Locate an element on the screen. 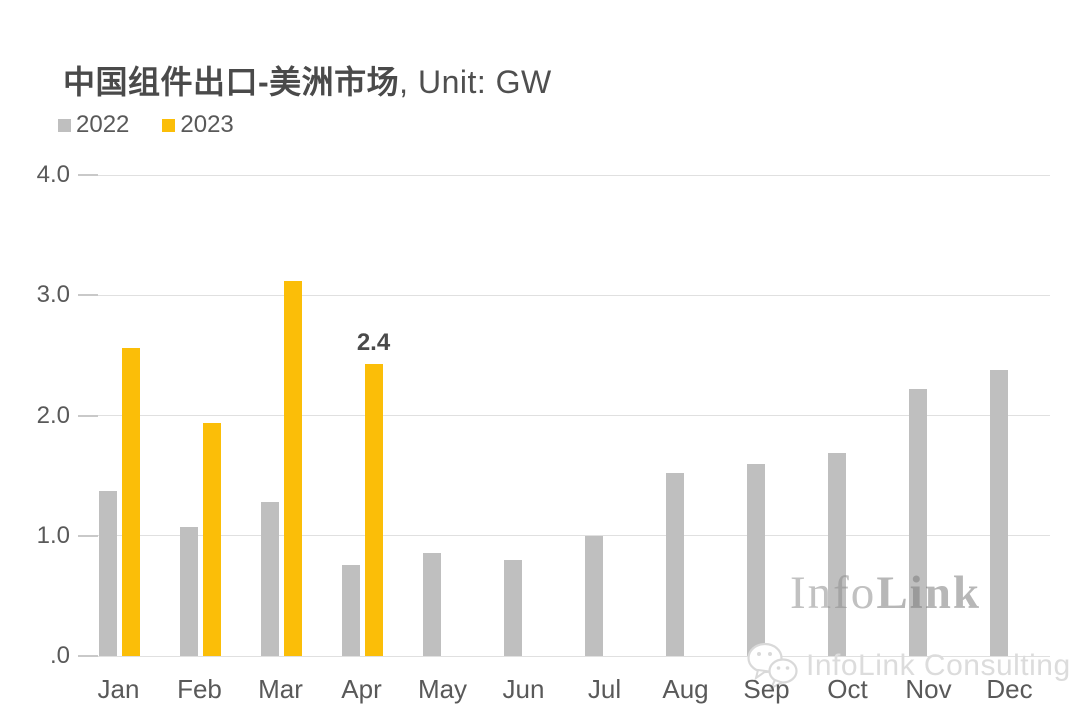 The image size is (1080, 722). x-label-Aug: Aug is located at coordinates (685, 689).